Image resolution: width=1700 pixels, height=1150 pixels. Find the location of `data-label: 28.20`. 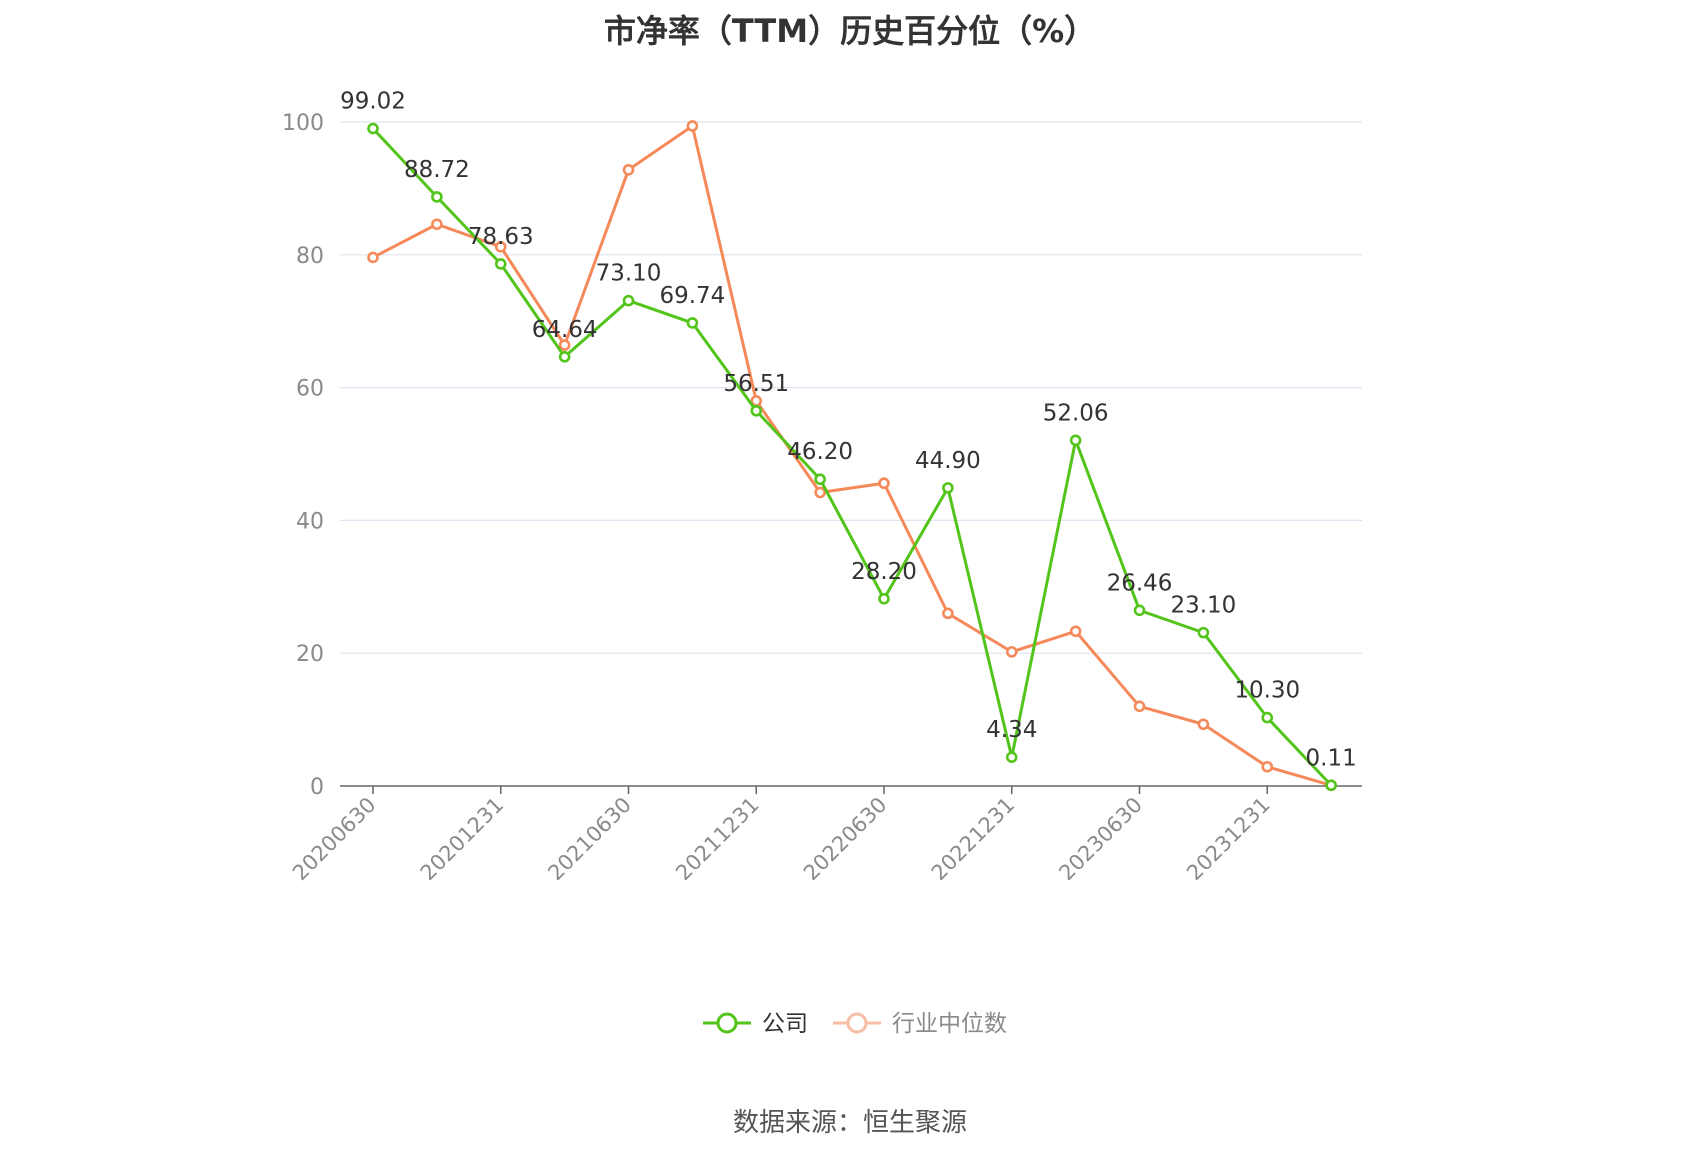

data-label: 28.20 is located at coordinates (884, 572).